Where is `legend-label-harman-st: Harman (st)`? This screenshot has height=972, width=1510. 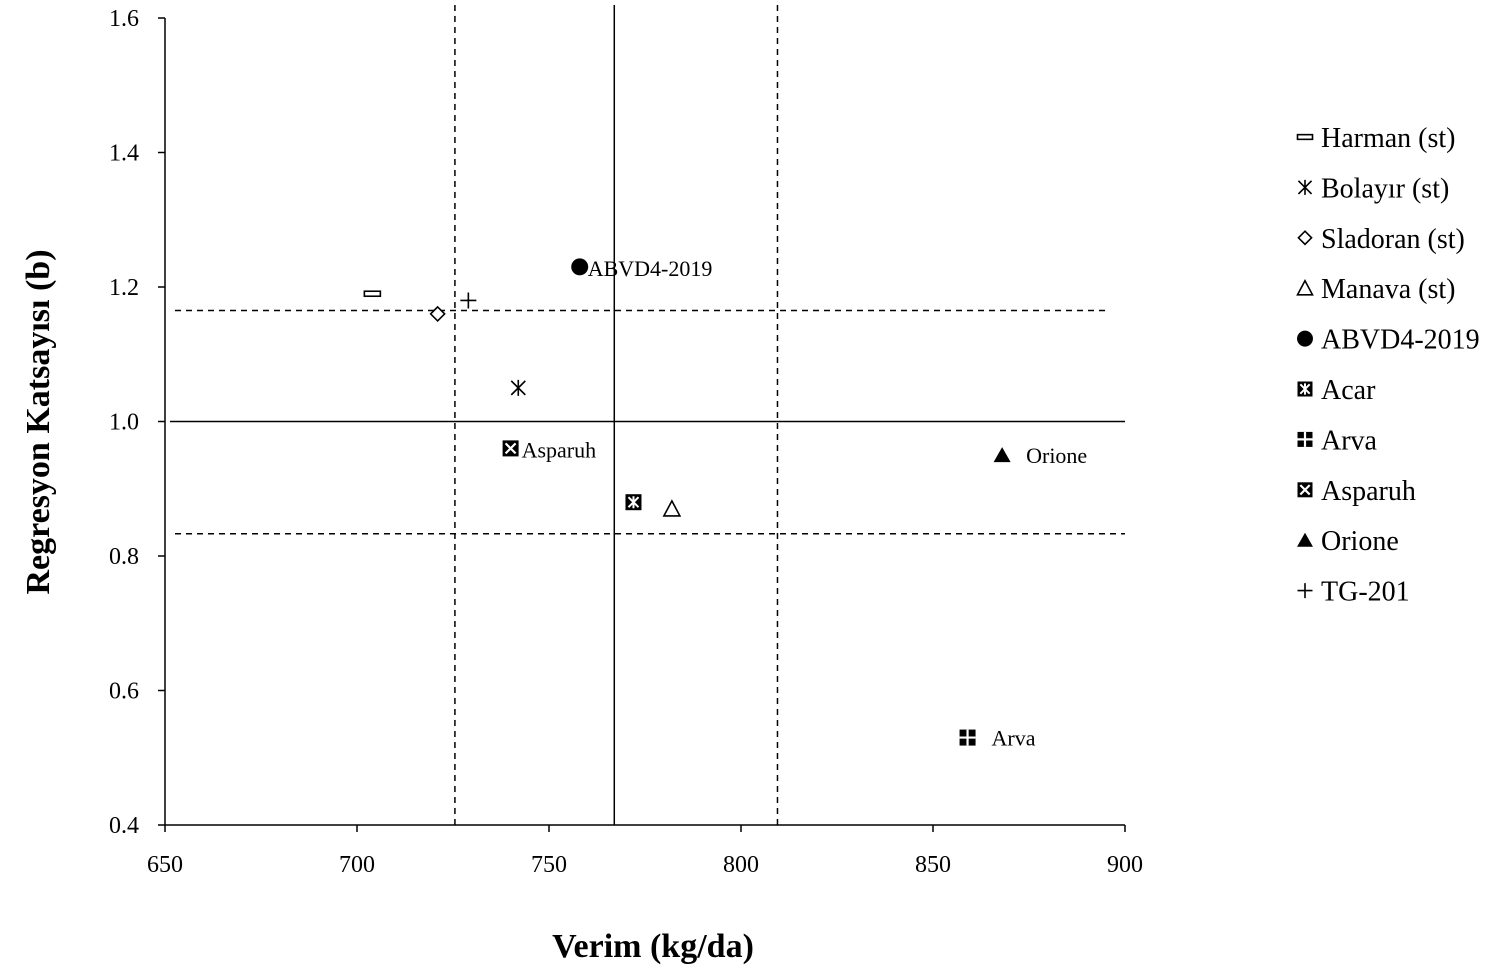 legend-label-harman-st: Harman (st) is located at coordinates (1388, 138).